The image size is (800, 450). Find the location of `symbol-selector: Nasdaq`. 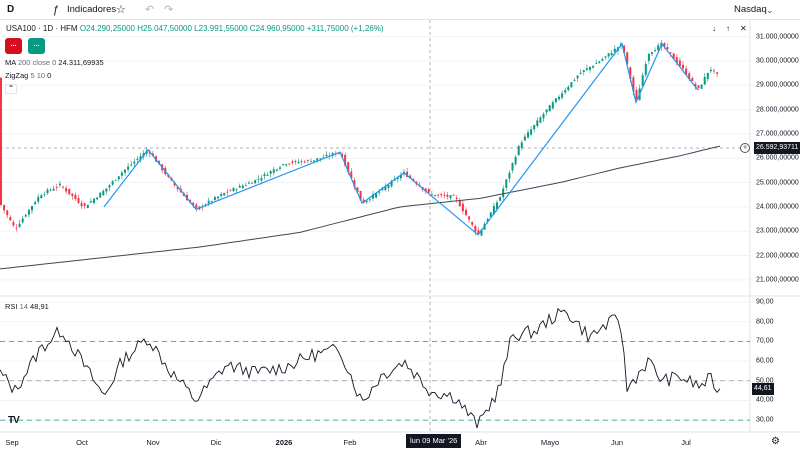

symbol-selector: Nasdaq is located at coordinates (750, 9).